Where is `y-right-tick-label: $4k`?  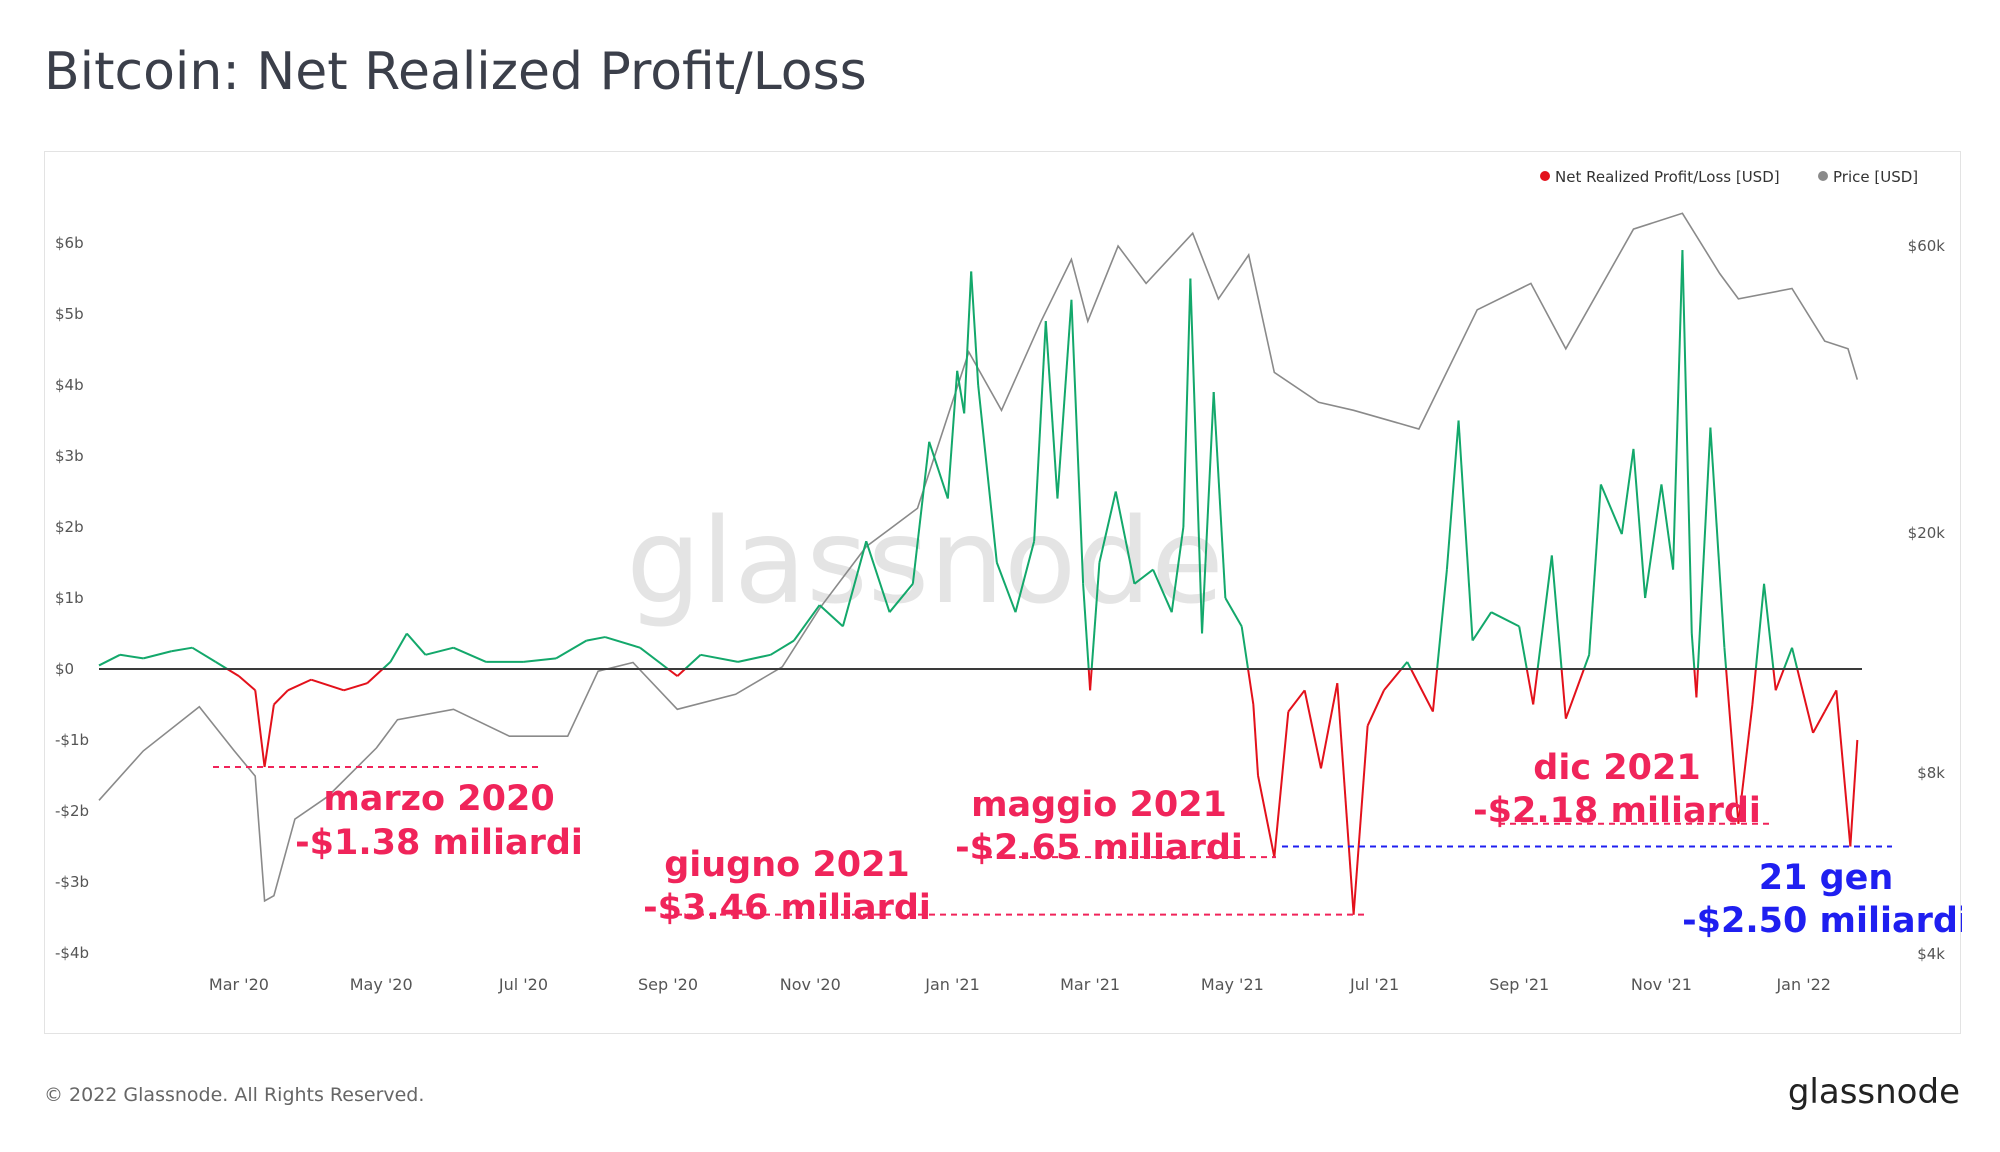 y-right-tick-label: $4k is located at coordinates (1931, 954).